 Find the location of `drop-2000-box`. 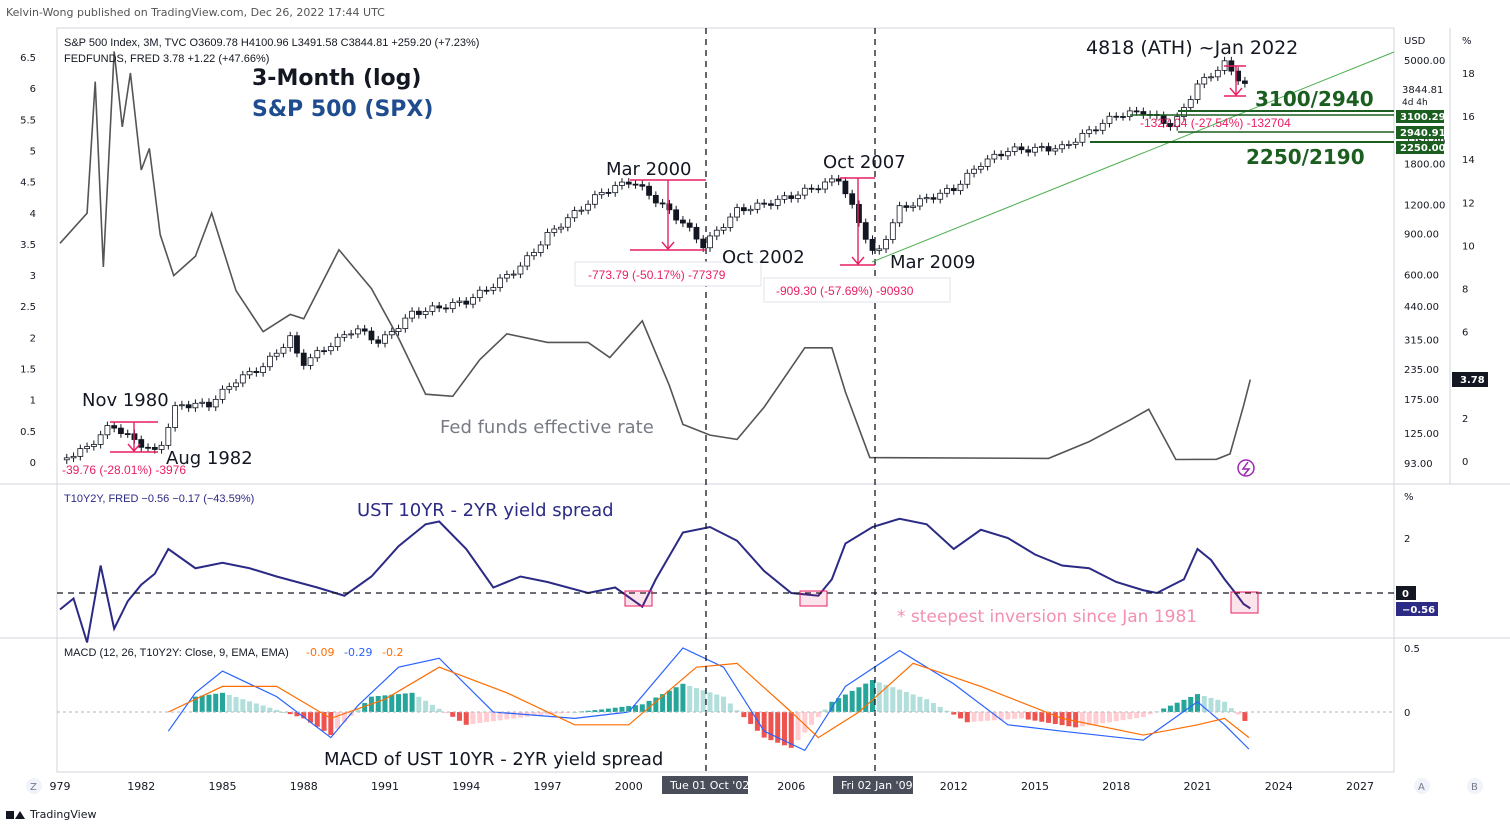

drop-2000-box is located at coordinates (668, 274).